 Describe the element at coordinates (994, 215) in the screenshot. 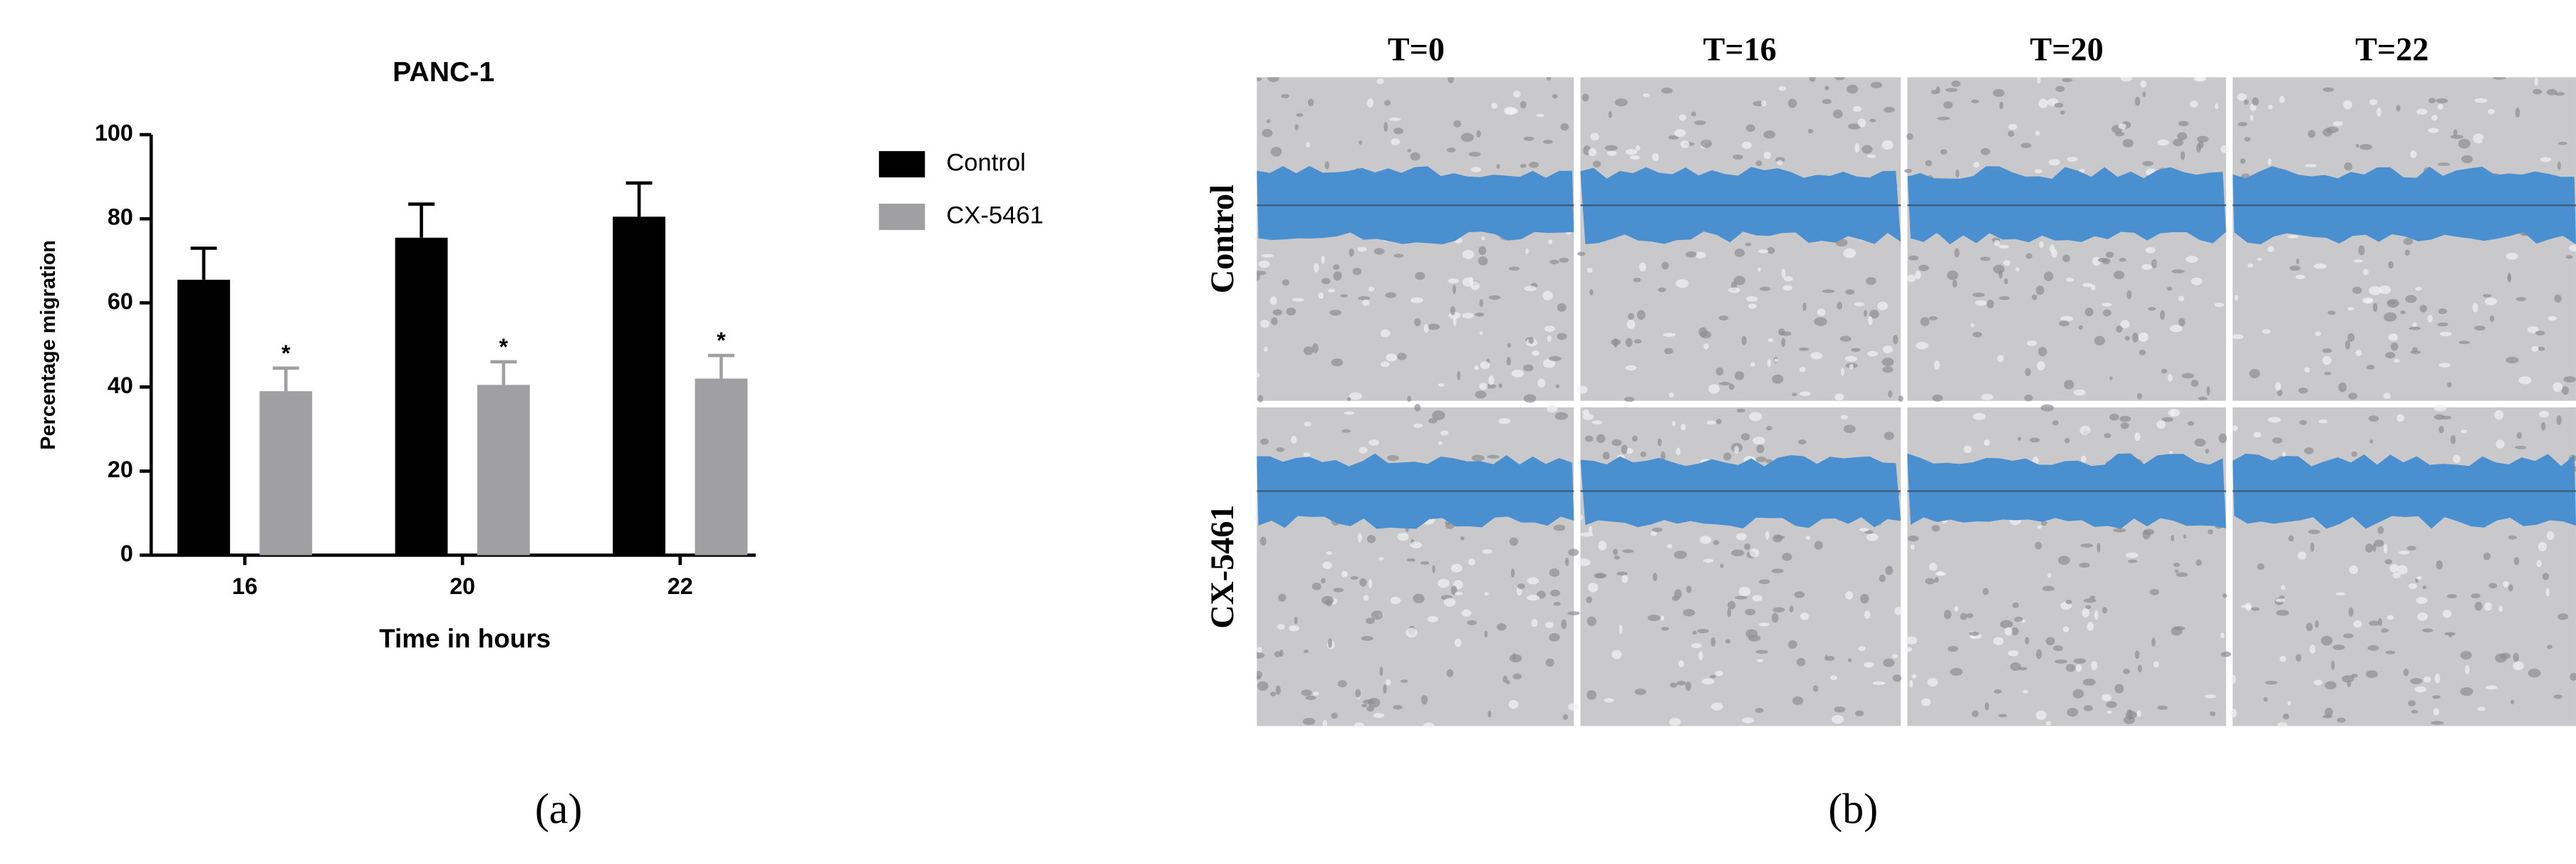

I see `legend-label: CX-5461` at that location.